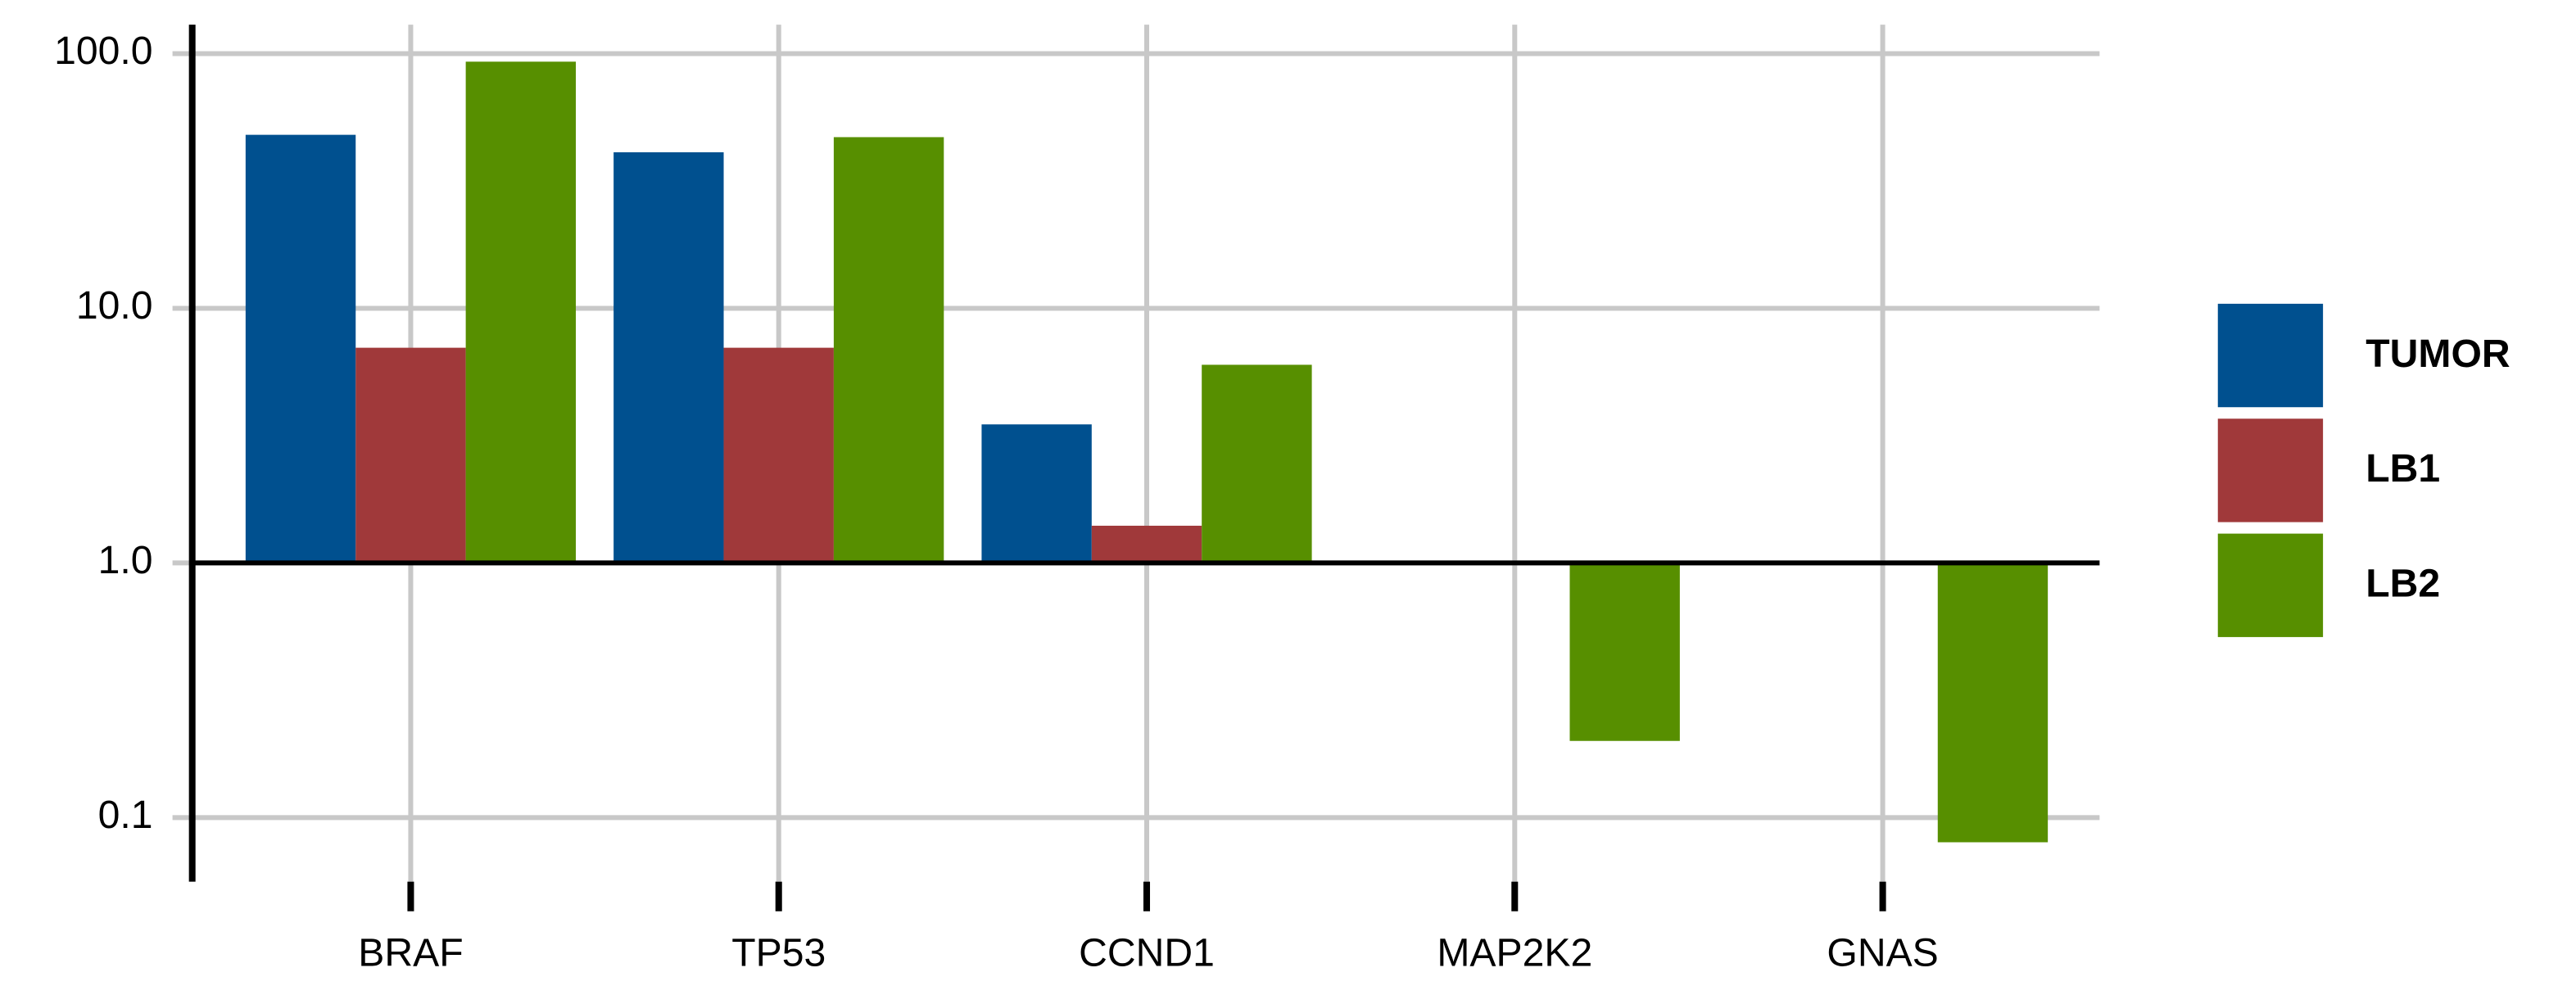 This screenshot has height=995, width=2576. I want to click on legend-label: LB1, so click(2402, 469).